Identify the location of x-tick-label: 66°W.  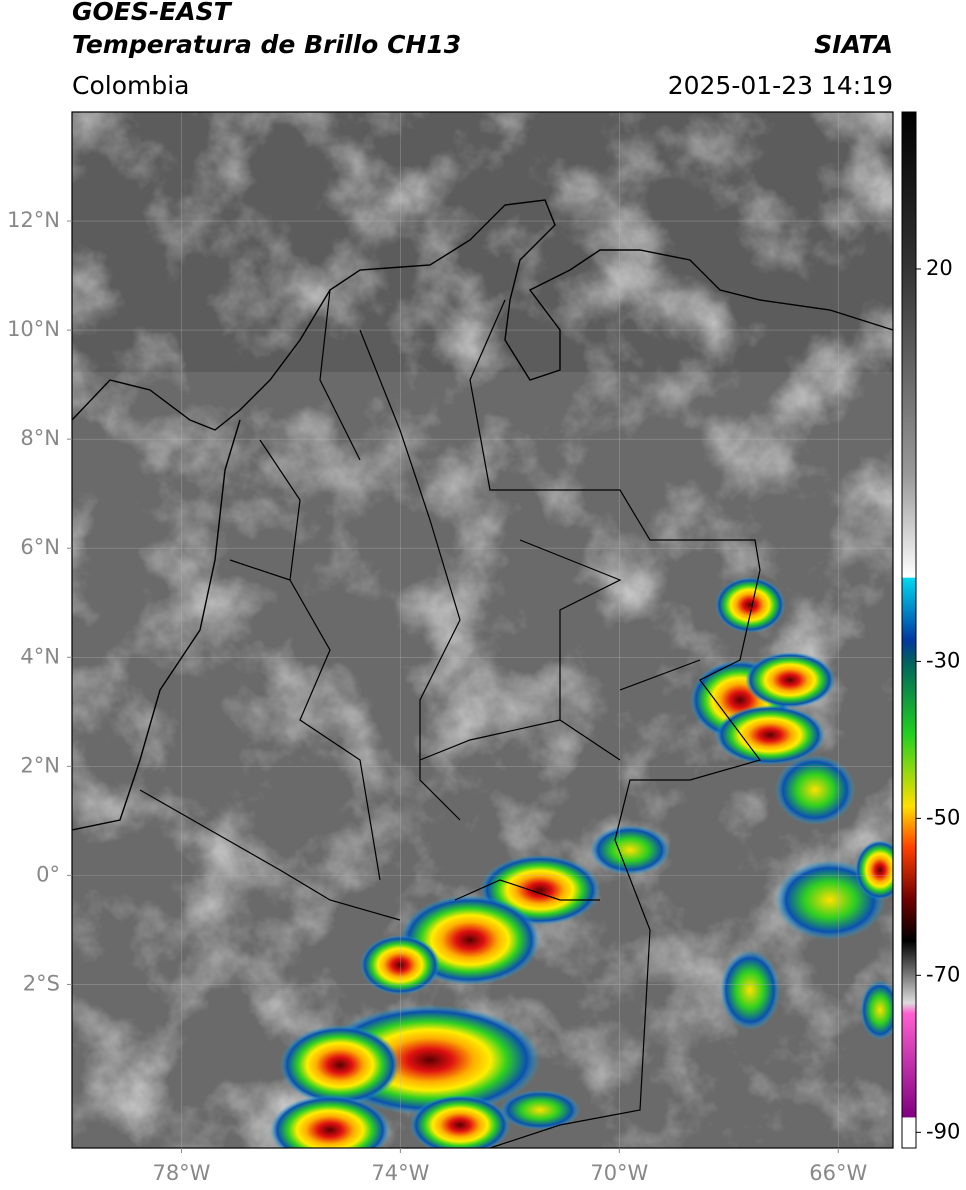
(838, 1173).